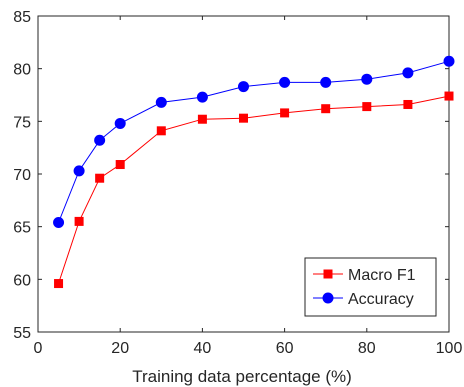 This screenshot has height=387, width=464. I want to click on y-tick-label: 75, so click(22, 122).